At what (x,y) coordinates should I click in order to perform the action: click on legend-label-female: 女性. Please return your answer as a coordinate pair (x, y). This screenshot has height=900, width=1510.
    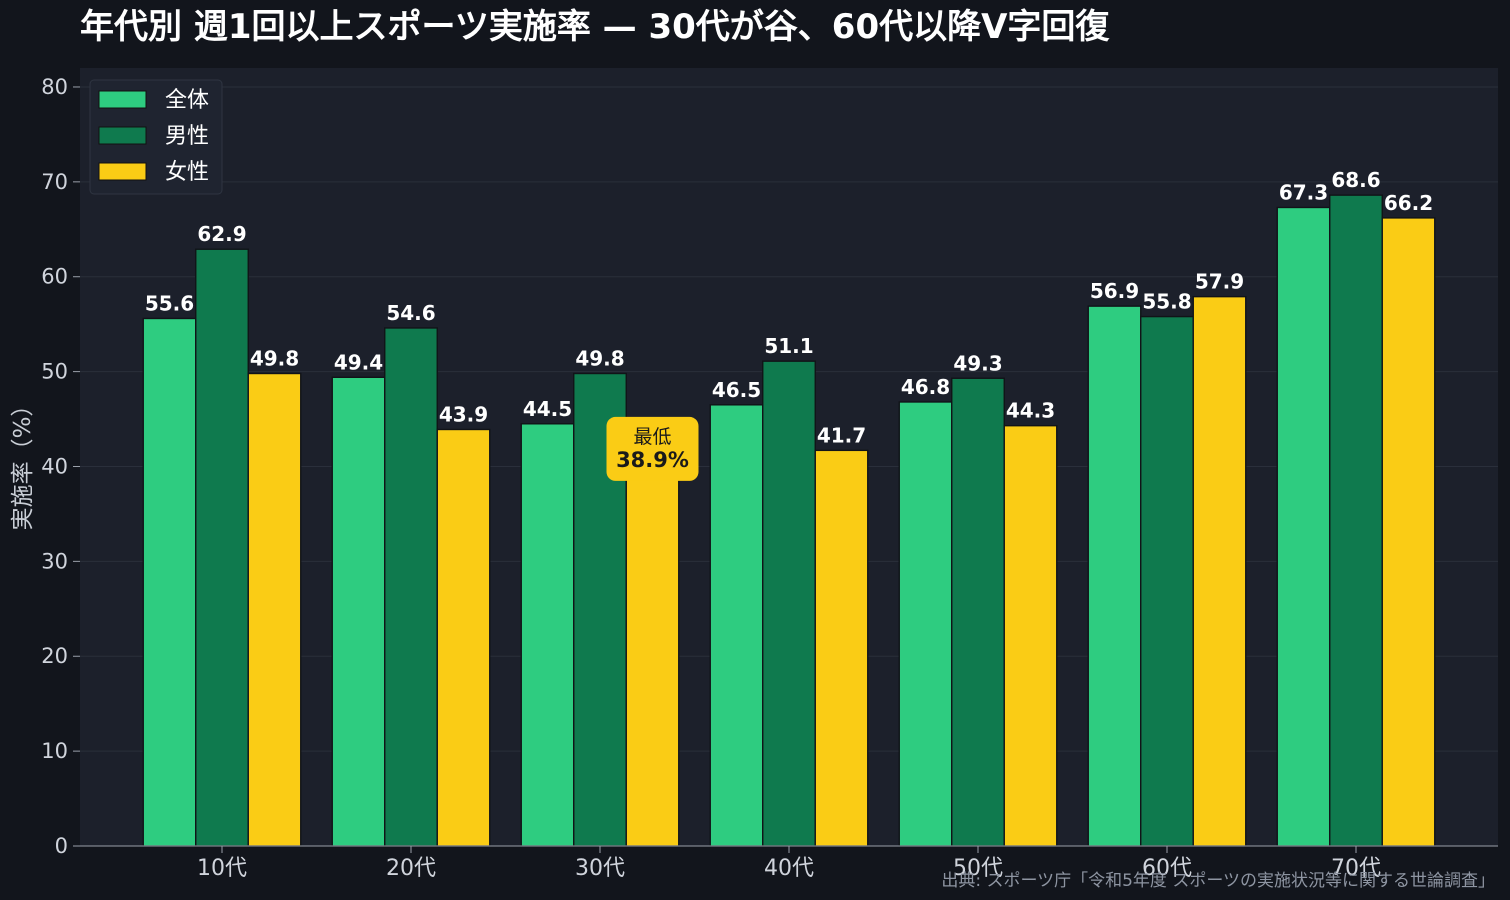
    Looking at the image, I should click on (187, 172).